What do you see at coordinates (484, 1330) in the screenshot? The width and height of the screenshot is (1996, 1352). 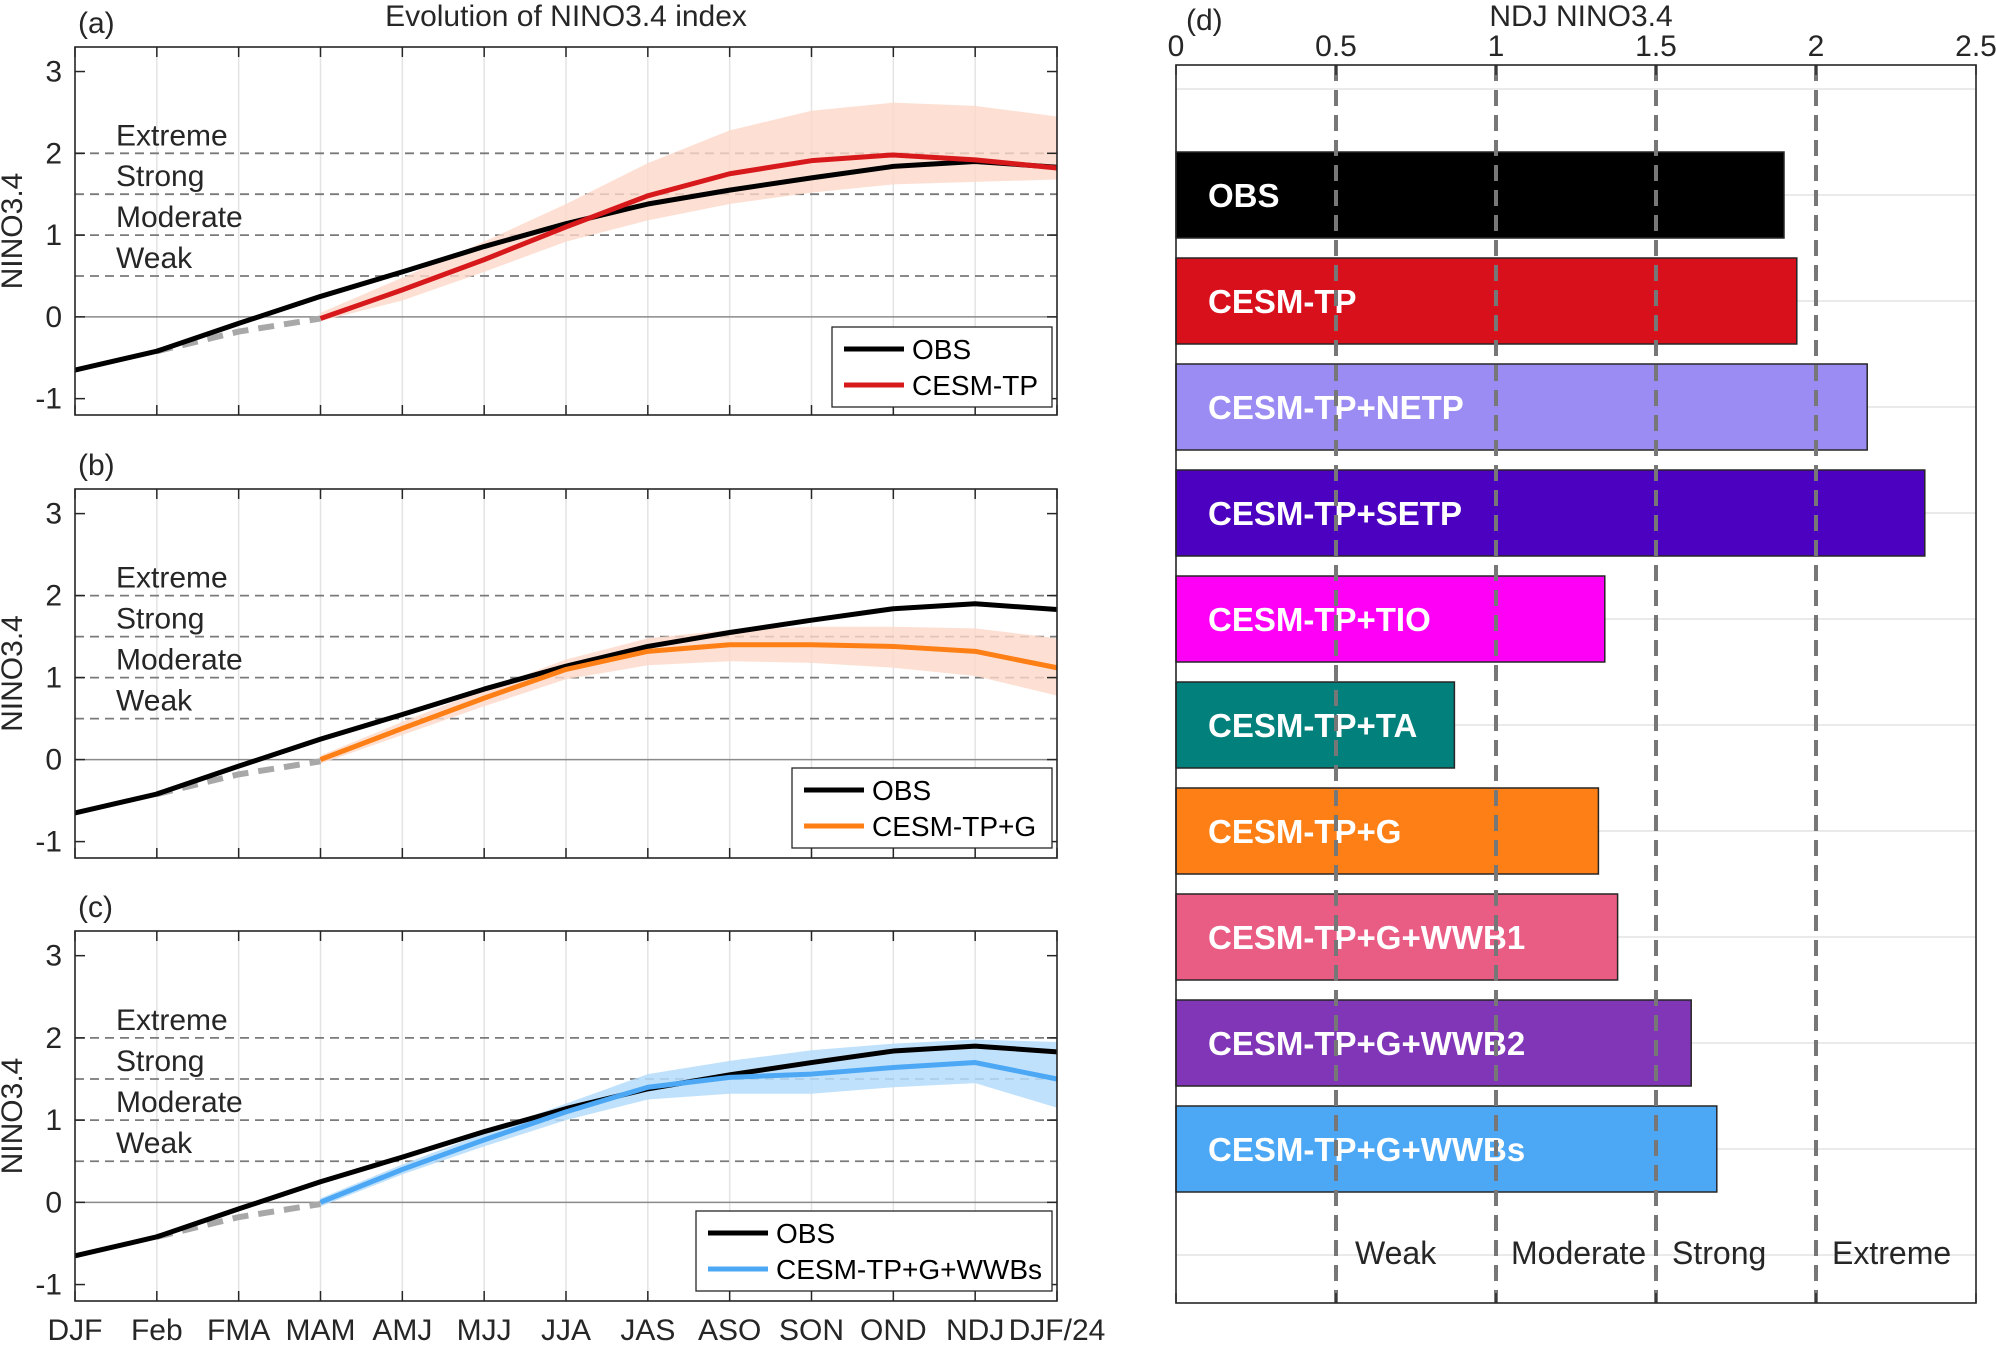 I see `x-tick-label: MJJ` at bounding box center [484, 1330].